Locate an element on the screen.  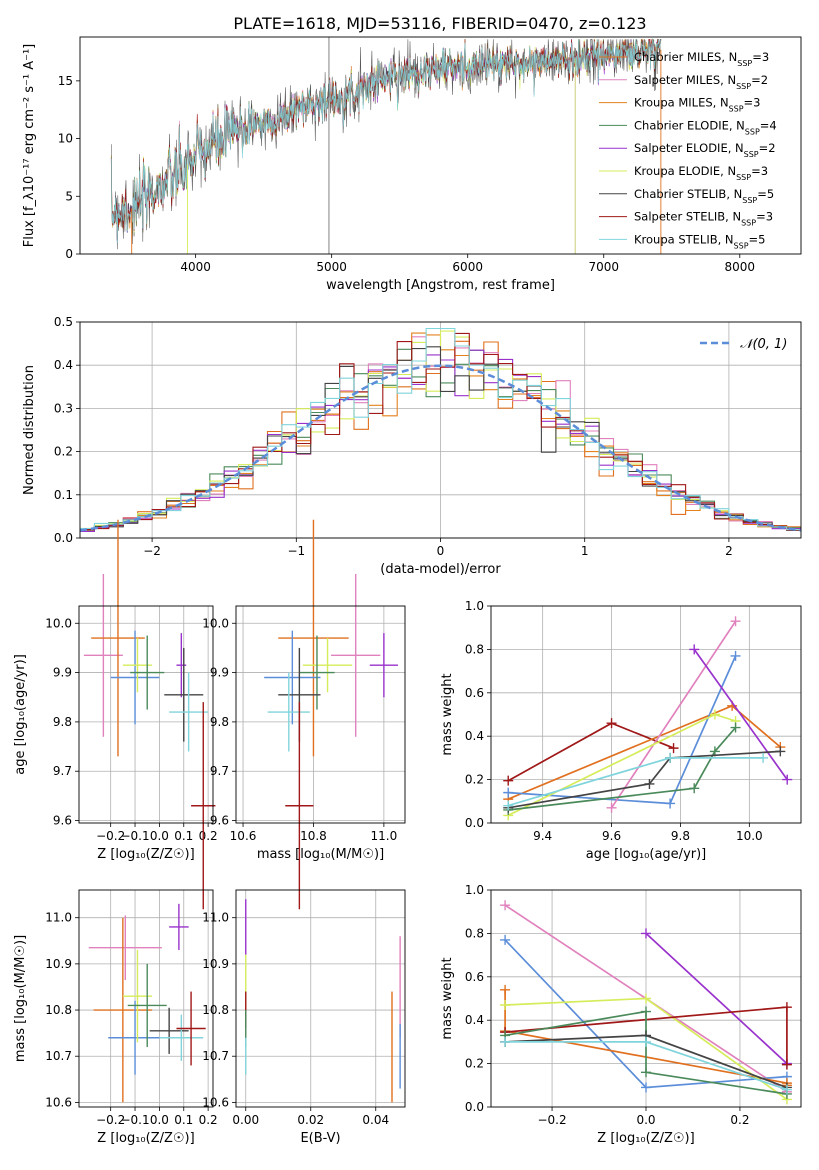
x-tick-label: 0 is located at coordinates (441, 551).